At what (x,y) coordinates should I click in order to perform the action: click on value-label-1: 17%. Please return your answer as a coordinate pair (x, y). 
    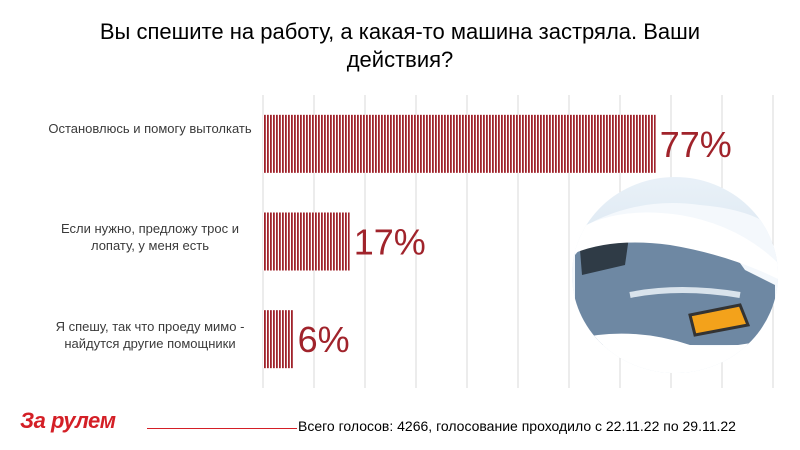
    Looking at the image, I should click on (390, 242).